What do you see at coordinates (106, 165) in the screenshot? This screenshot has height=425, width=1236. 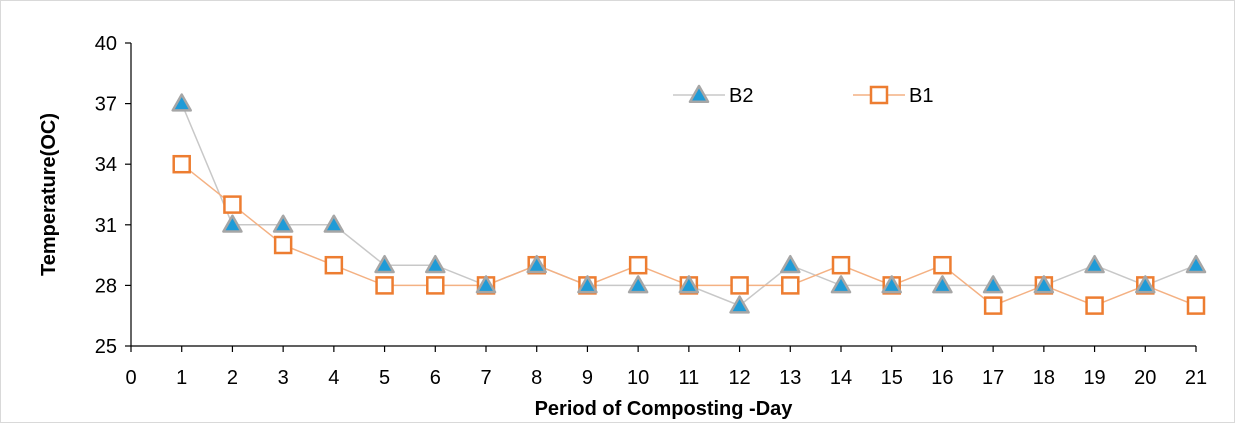 I see `y-tick-label: 34` at bounding box center [106, 165].